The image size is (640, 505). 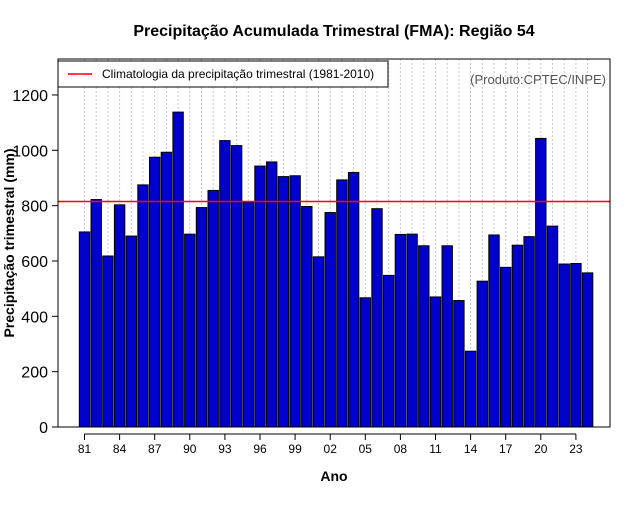 What do you see at coordinates (213, 308) in the screenshot?
I see `bar-1992` at bounding box center [213, 308].